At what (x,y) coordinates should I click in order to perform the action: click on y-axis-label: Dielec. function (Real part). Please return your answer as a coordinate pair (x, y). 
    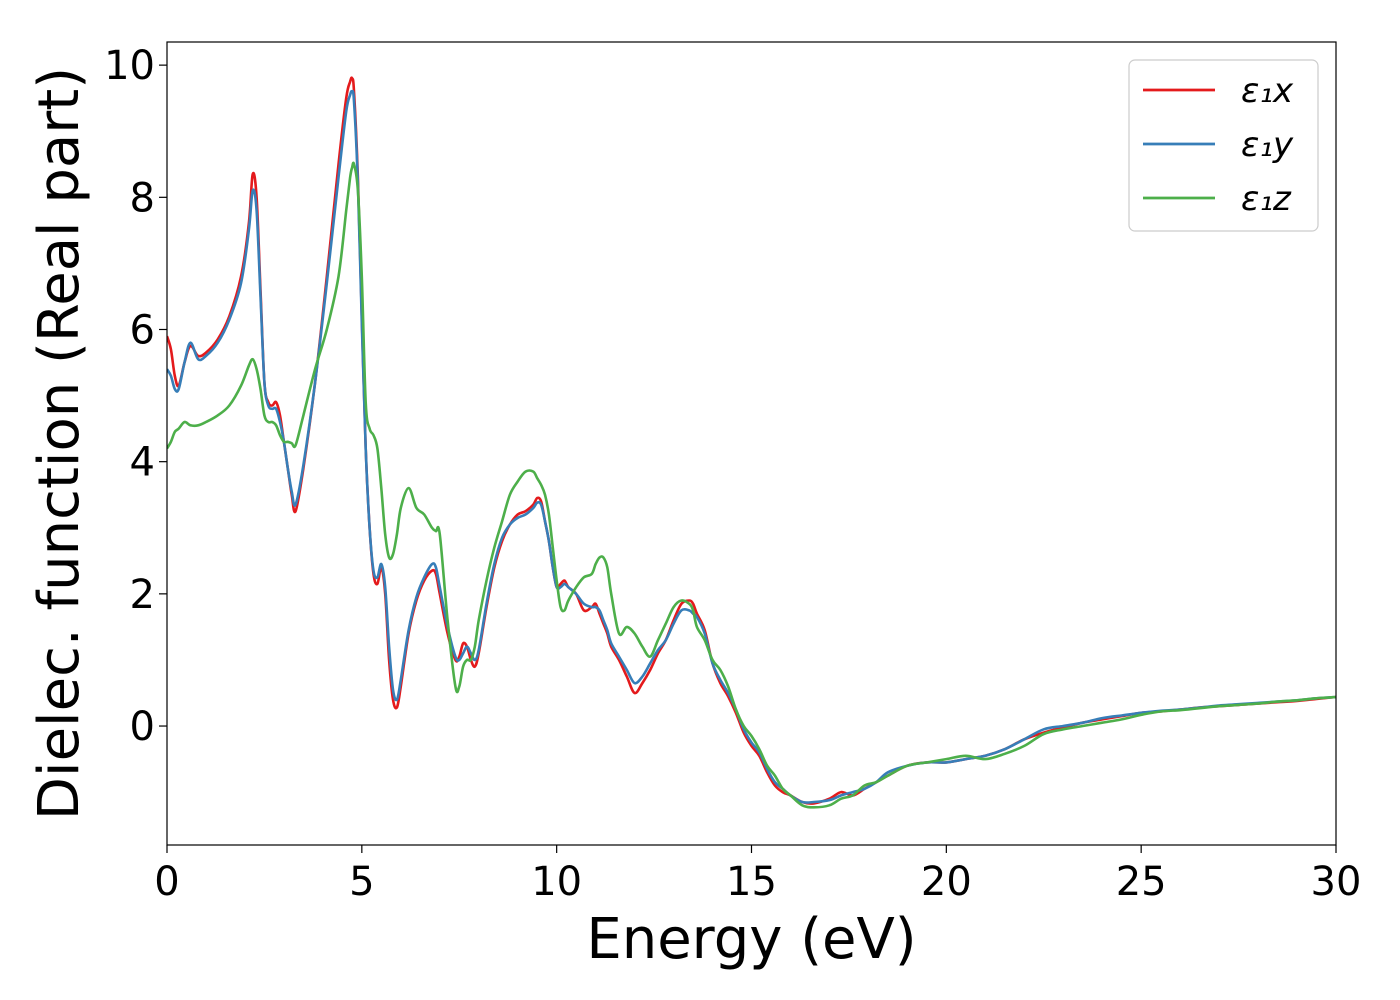
    Looking at the image, I should click on (59, 443).